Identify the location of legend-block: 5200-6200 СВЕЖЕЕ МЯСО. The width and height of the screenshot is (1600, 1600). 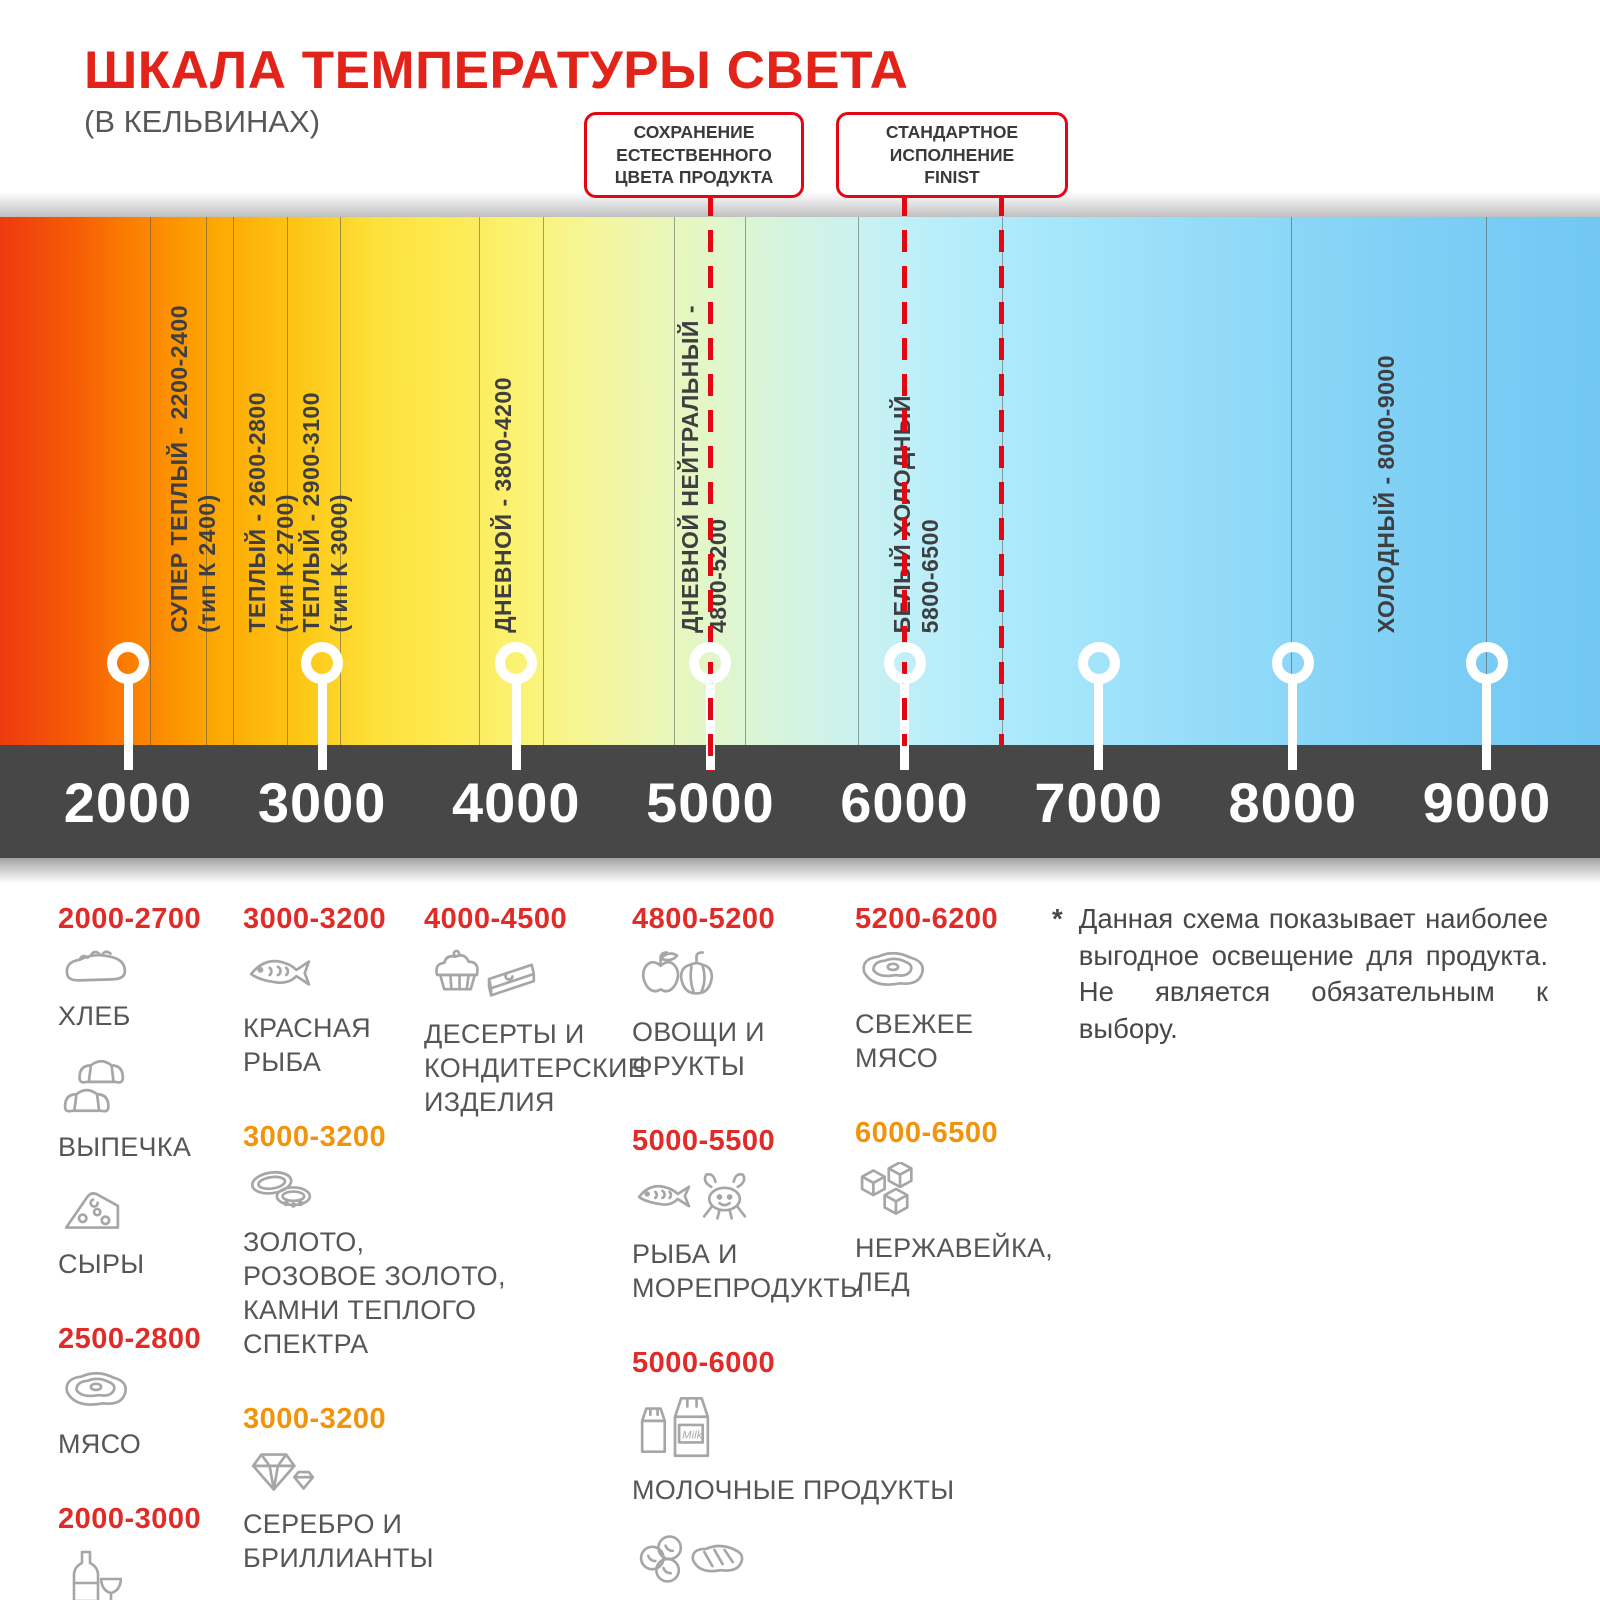
(954, 989).